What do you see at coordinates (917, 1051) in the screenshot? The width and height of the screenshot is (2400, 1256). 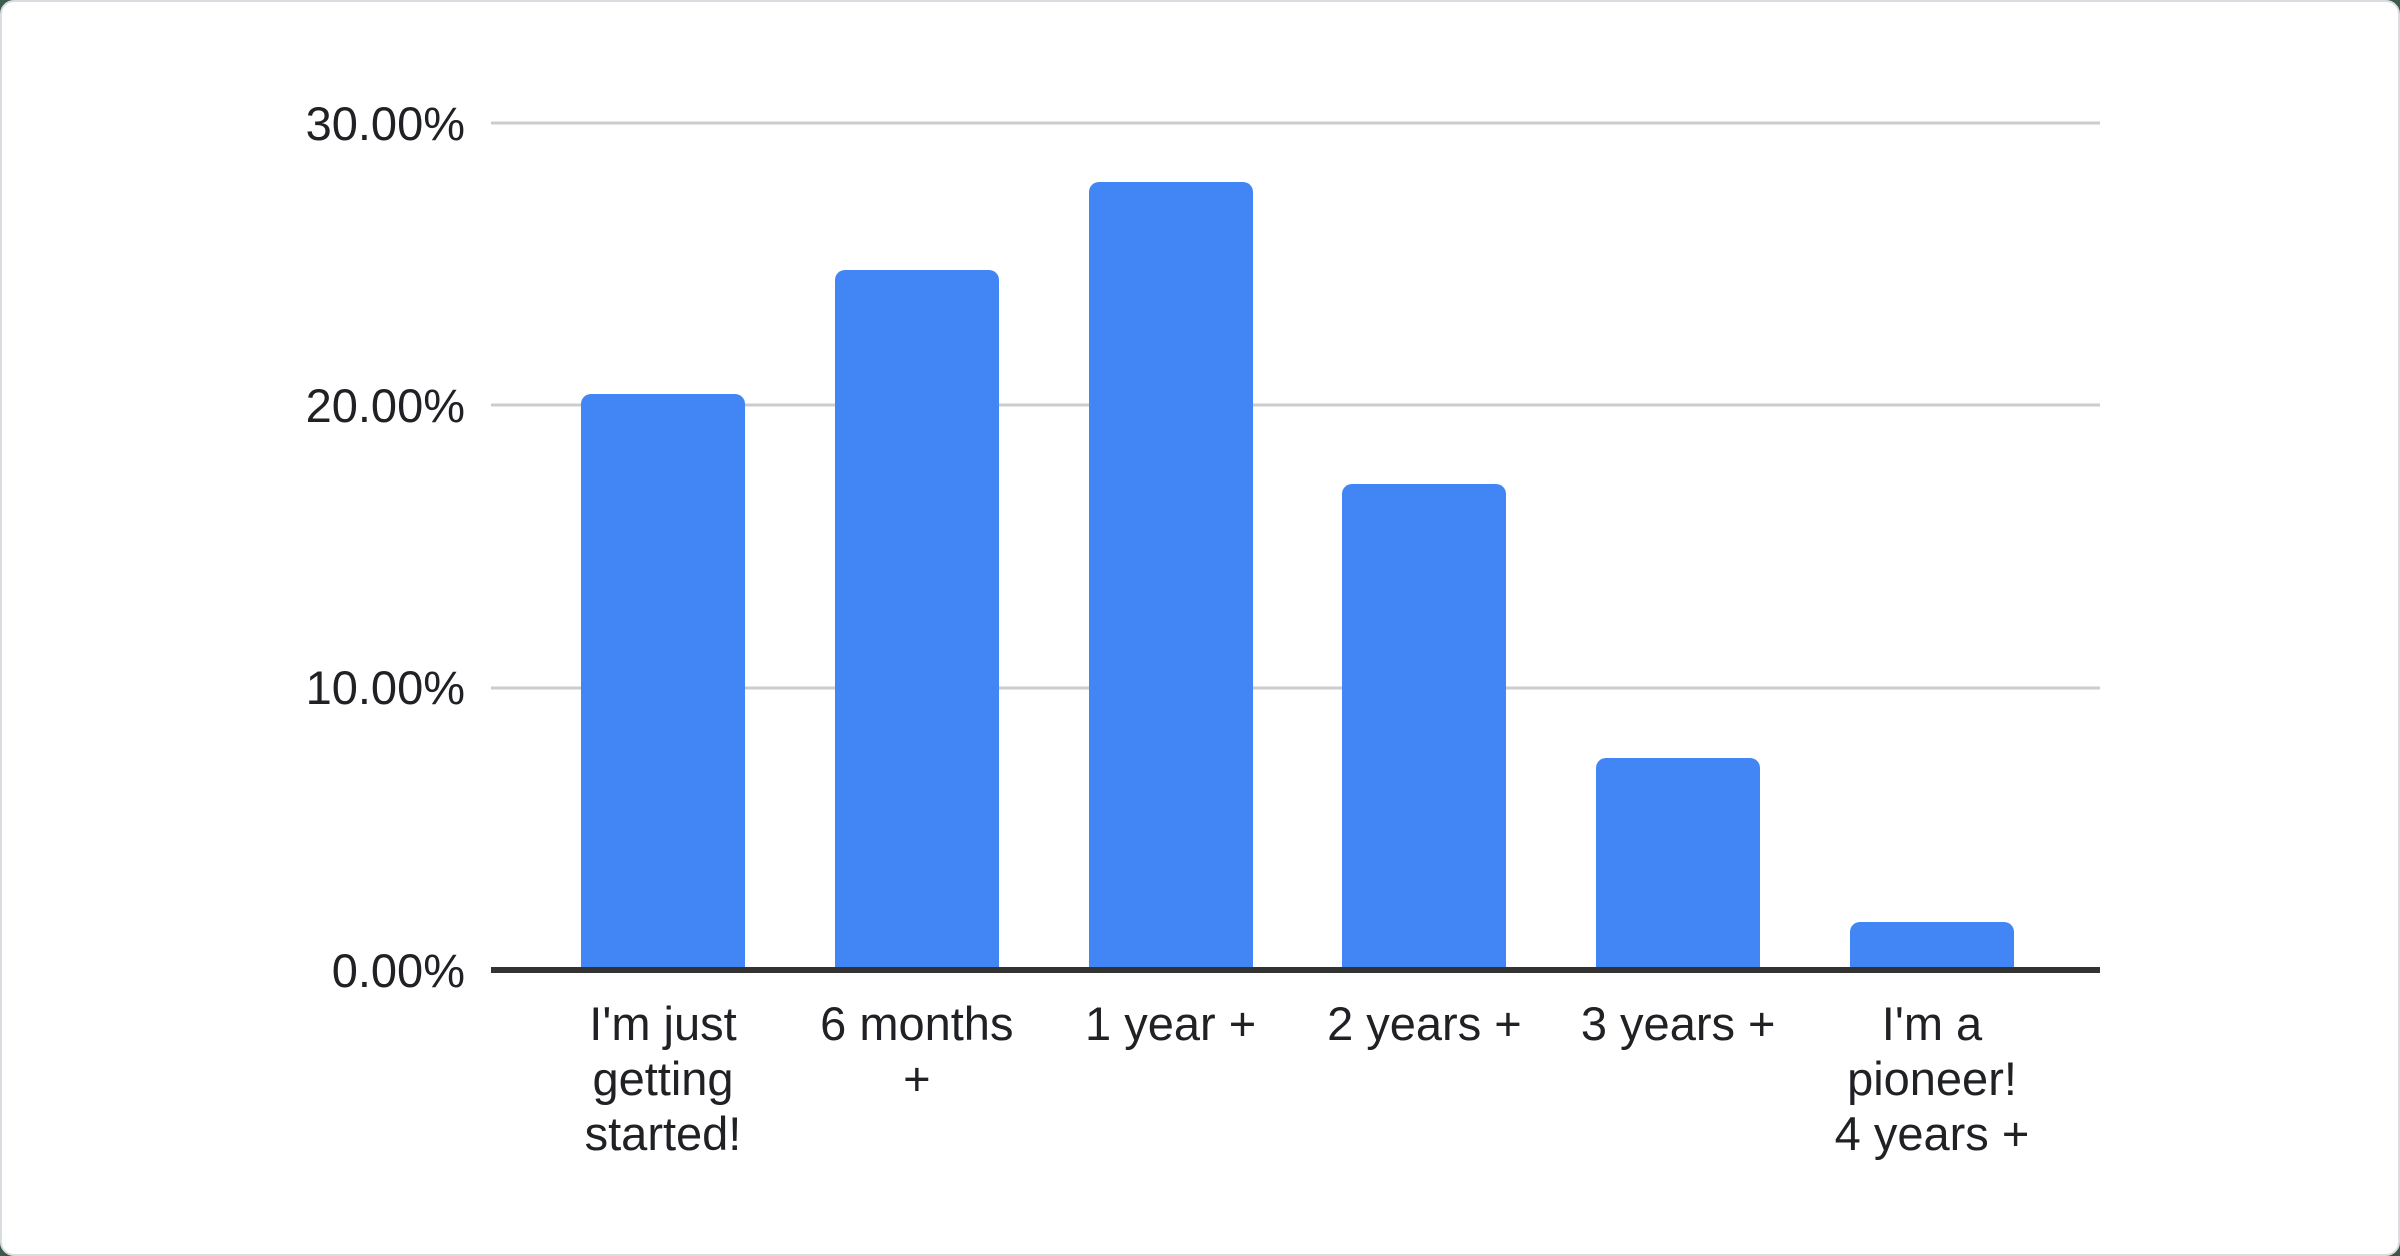 I see `x-axis-category-label: 6 months +` at bounding box center [917, 1051].